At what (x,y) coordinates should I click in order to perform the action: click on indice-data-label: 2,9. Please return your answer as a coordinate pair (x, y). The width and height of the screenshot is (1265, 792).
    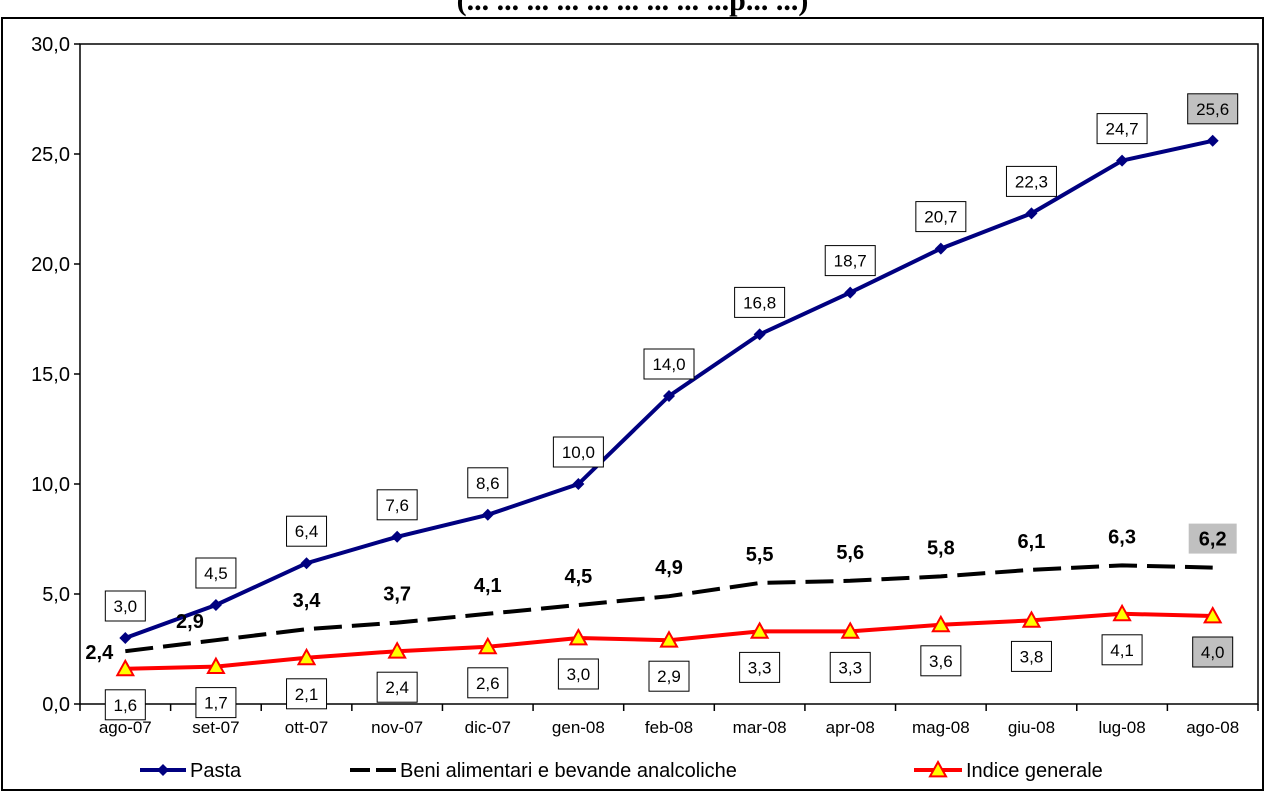
    Looking at the image, I should click on (669, 676).